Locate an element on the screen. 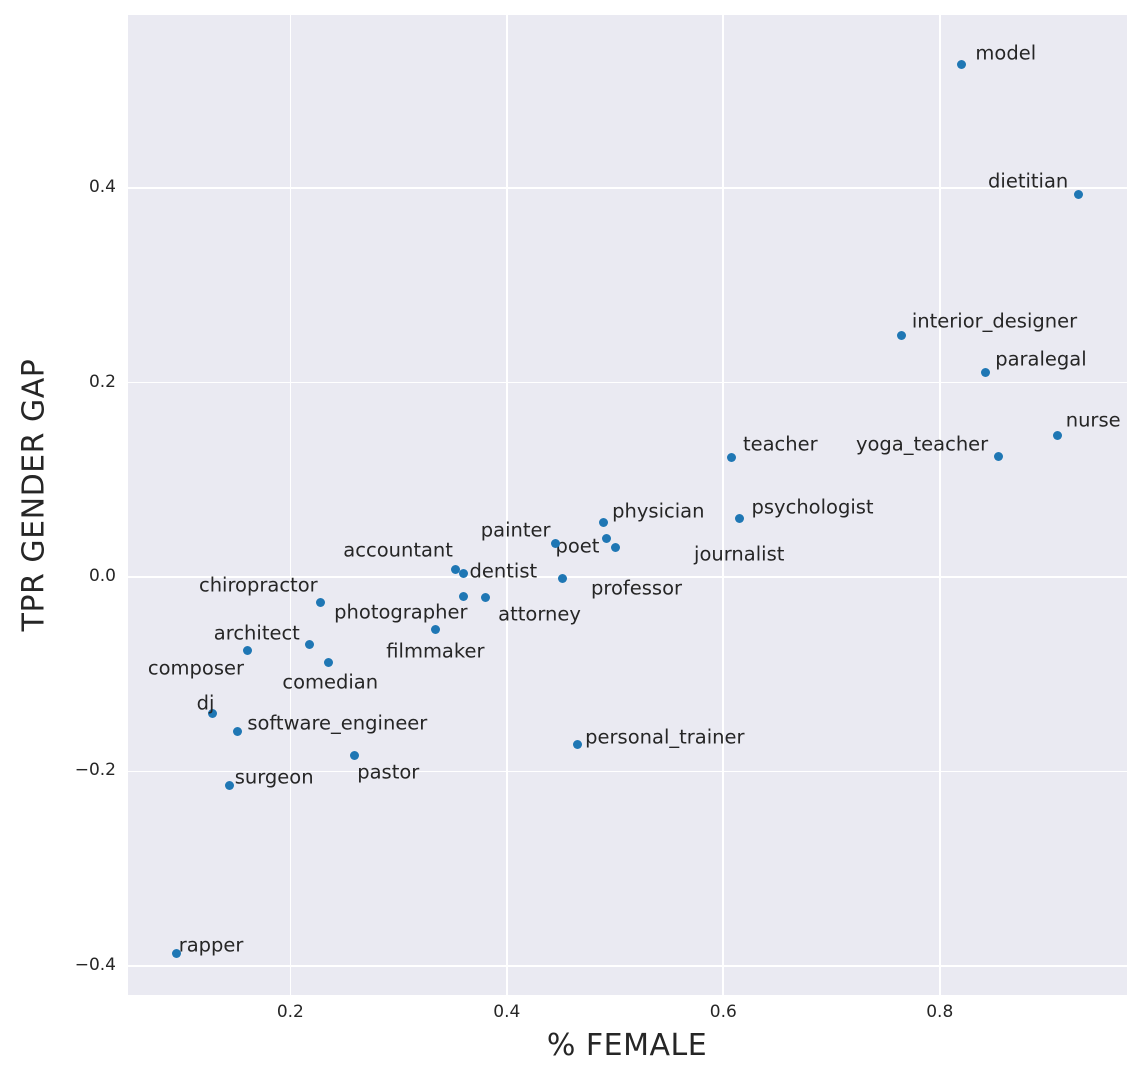  scatter-point-surgeon is located at coordinates (230, 786).